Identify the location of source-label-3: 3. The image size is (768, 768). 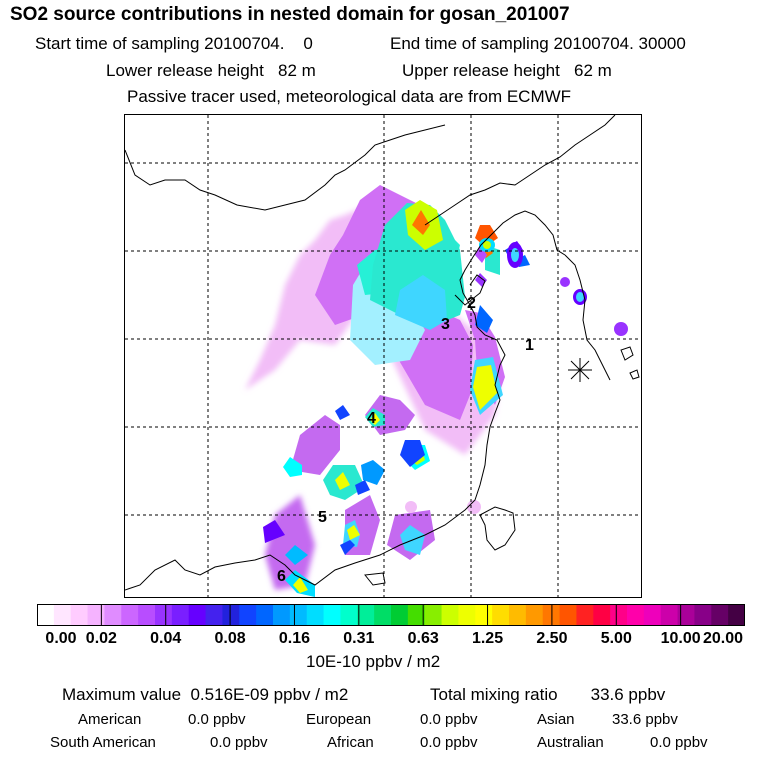
(445, 324).